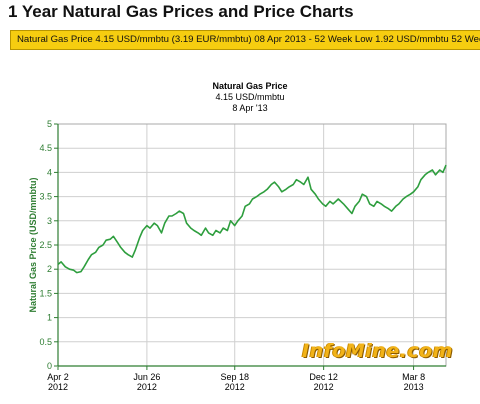 Image resolution: width=480 pixels, height=404 pixels. What do you see at coordinates (146, 377) in the screenshot?
I see `x-tick-label: Jun 26` at bounding box center [146, 377].